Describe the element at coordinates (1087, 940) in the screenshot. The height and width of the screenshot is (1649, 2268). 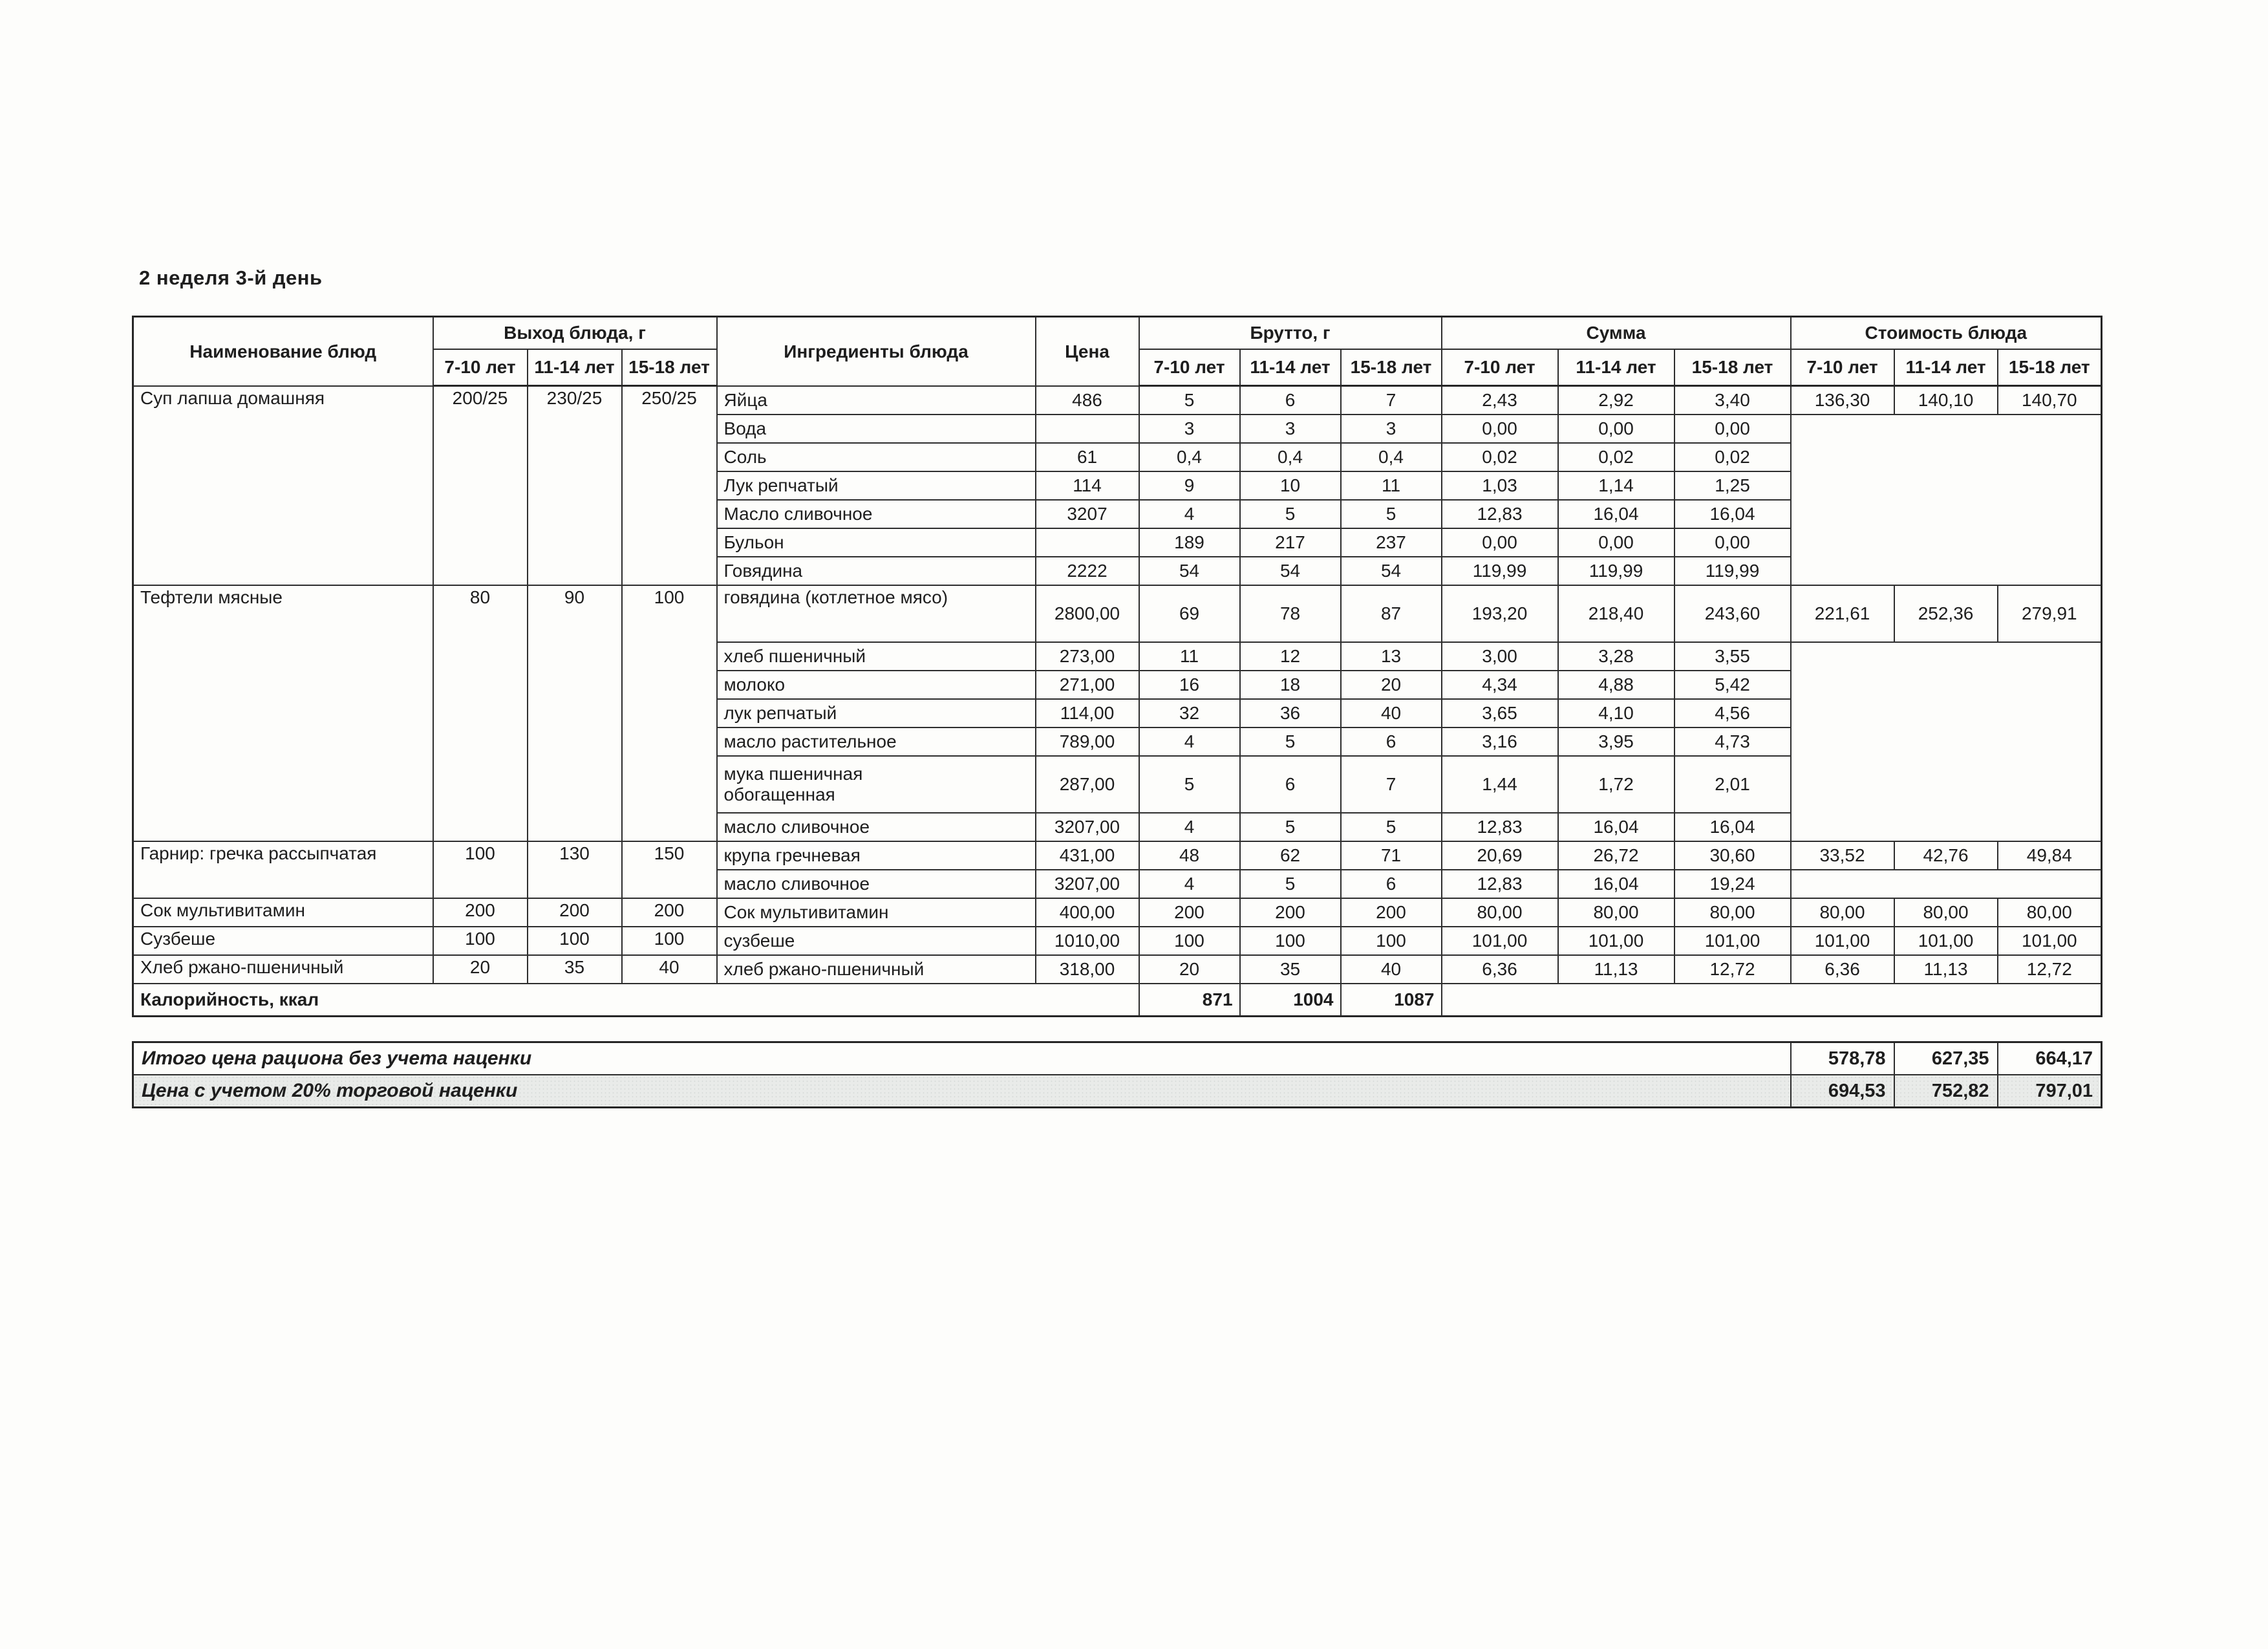
I see `price-value: 1010,00` at that location.